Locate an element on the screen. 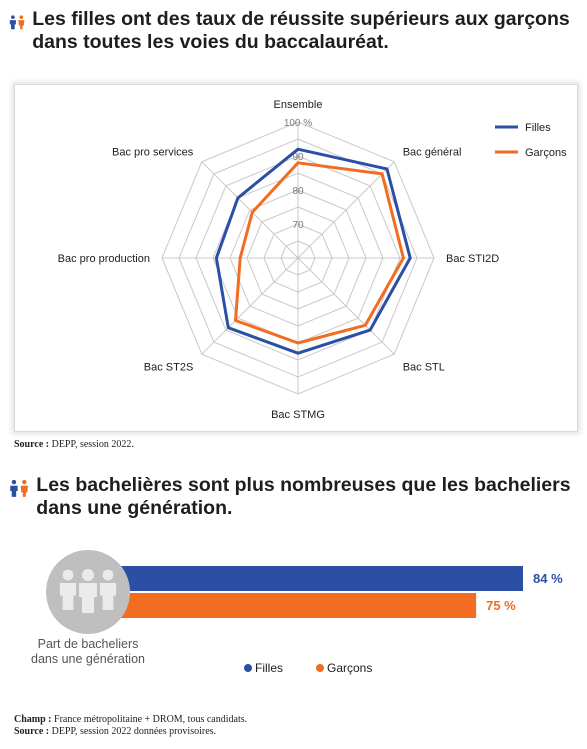 This screenshot has width=587, height=749. bar-filles is located at coordinates (304, 578).